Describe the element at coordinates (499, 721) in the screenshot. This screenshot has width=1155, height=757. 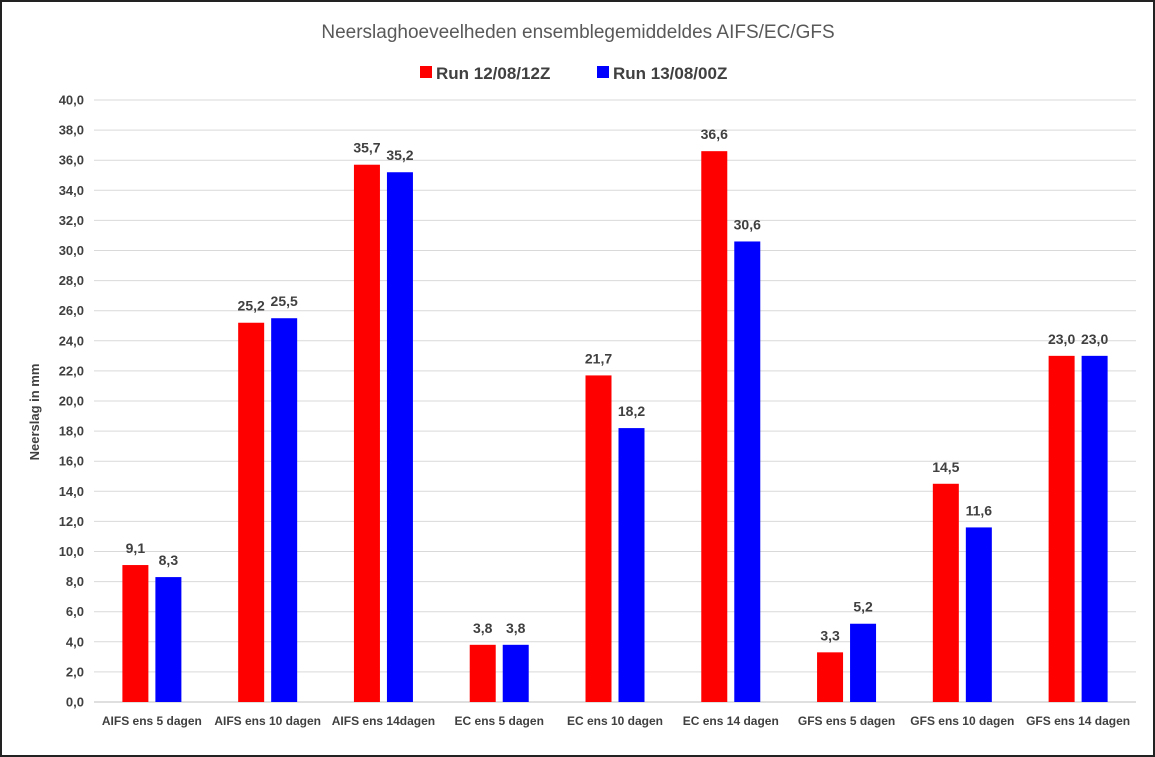
I see `x-tick-label: EC ens 5 dagen` at that location.